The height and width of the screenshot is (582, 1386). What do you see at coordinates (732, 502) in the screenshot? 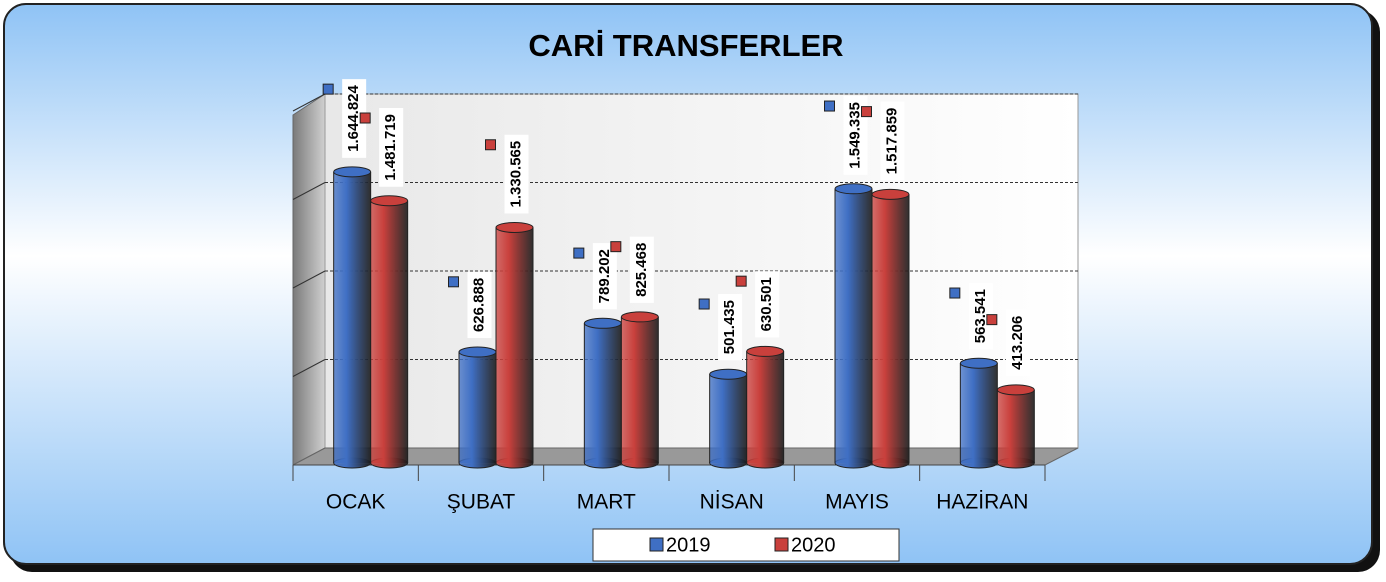
I see `x-tick-label: NİSAN` at bounding box center [732, 502].